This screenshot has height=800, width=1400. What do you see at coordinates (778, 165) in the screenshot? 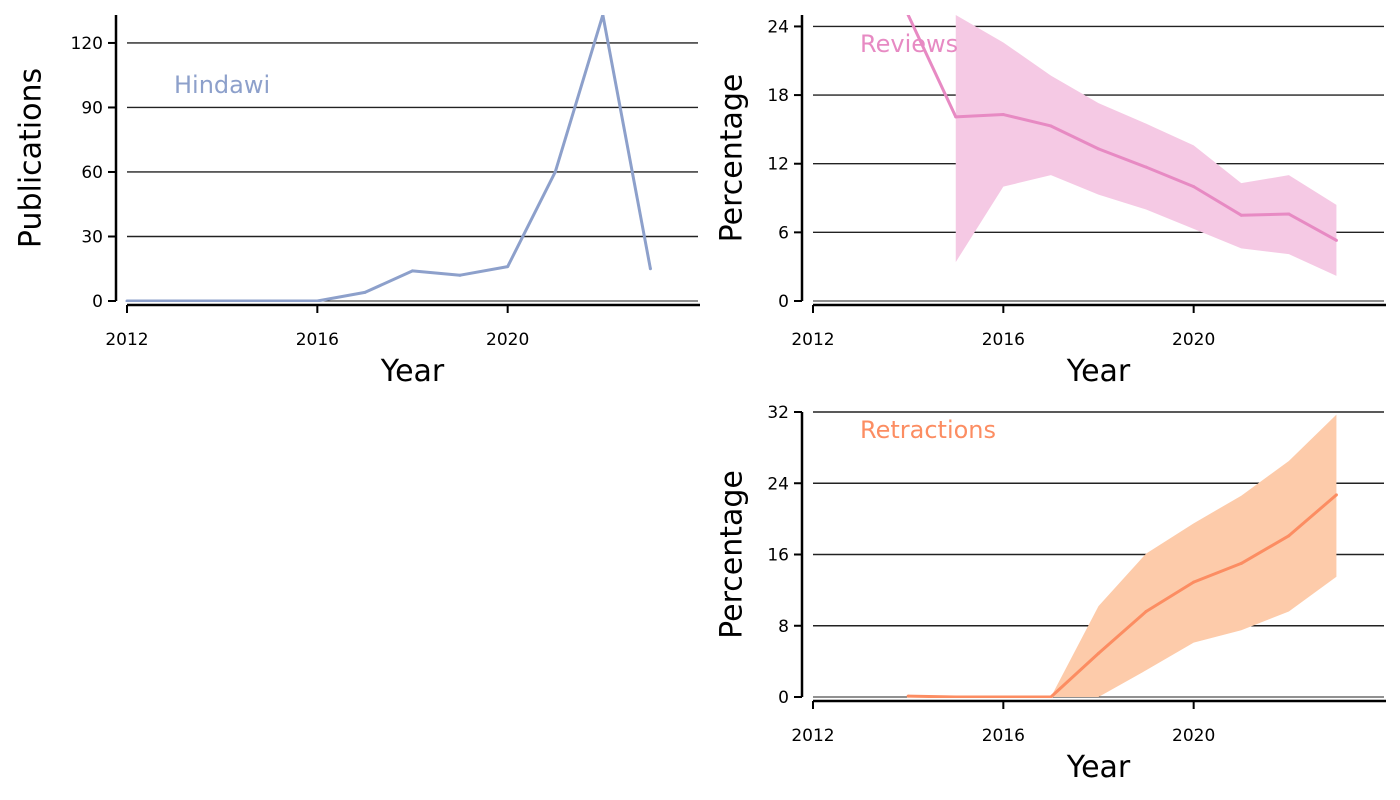
I see `y-tick-label-12: 12` at bounding box center [778, 165].